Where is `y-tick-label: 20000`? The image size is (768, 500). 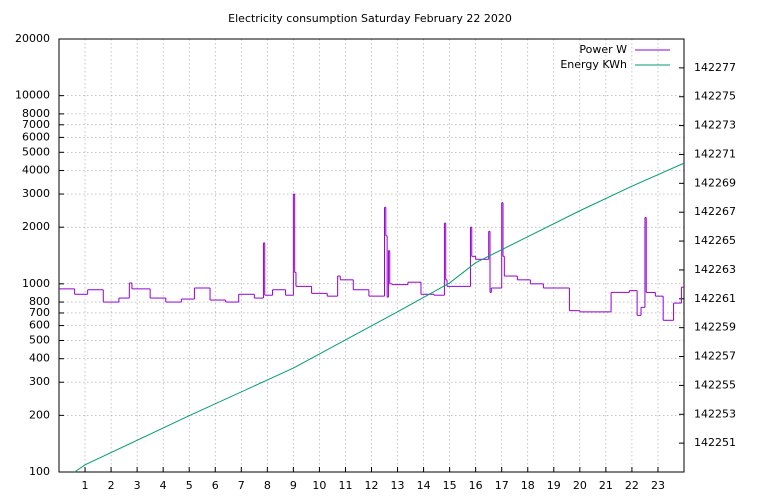 y-tick-label: 20000 is located at coordinates (32, 38).